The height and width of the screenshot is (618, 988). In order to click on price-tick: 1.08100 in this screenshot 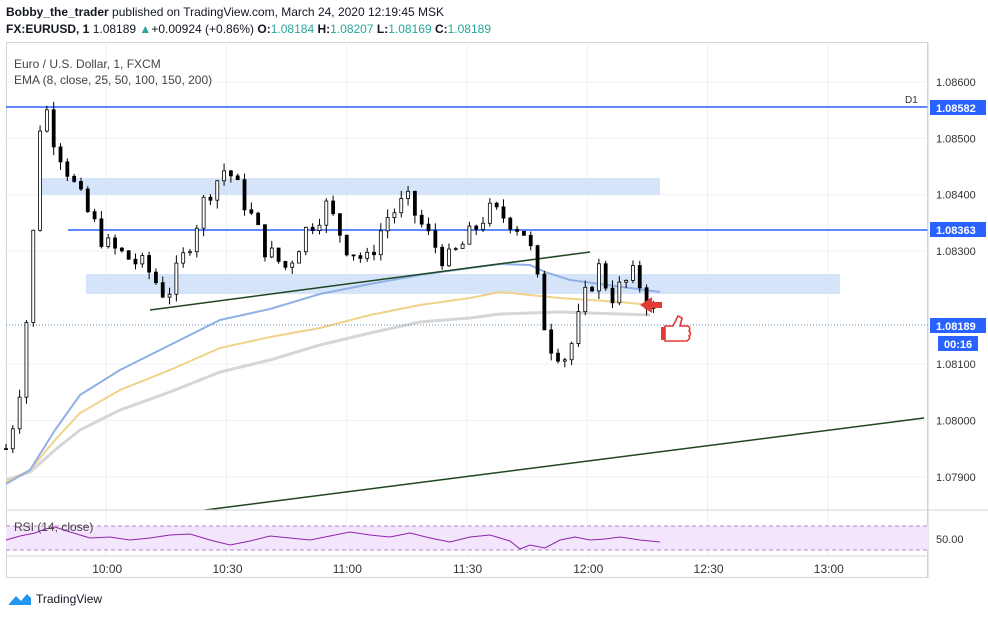, I will do `click(956, 365)`.